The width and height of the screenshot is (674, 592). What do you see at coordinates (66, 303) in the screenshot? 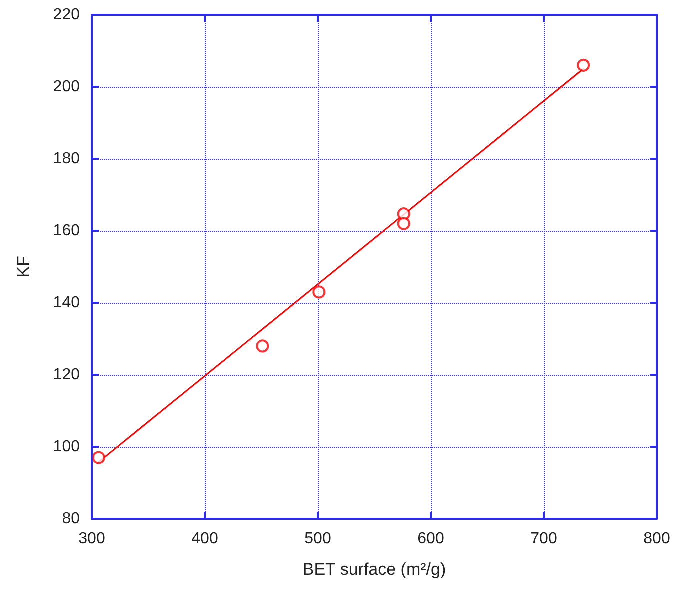
I see `y-tick-label: 140` at bounding box center [66, 303].